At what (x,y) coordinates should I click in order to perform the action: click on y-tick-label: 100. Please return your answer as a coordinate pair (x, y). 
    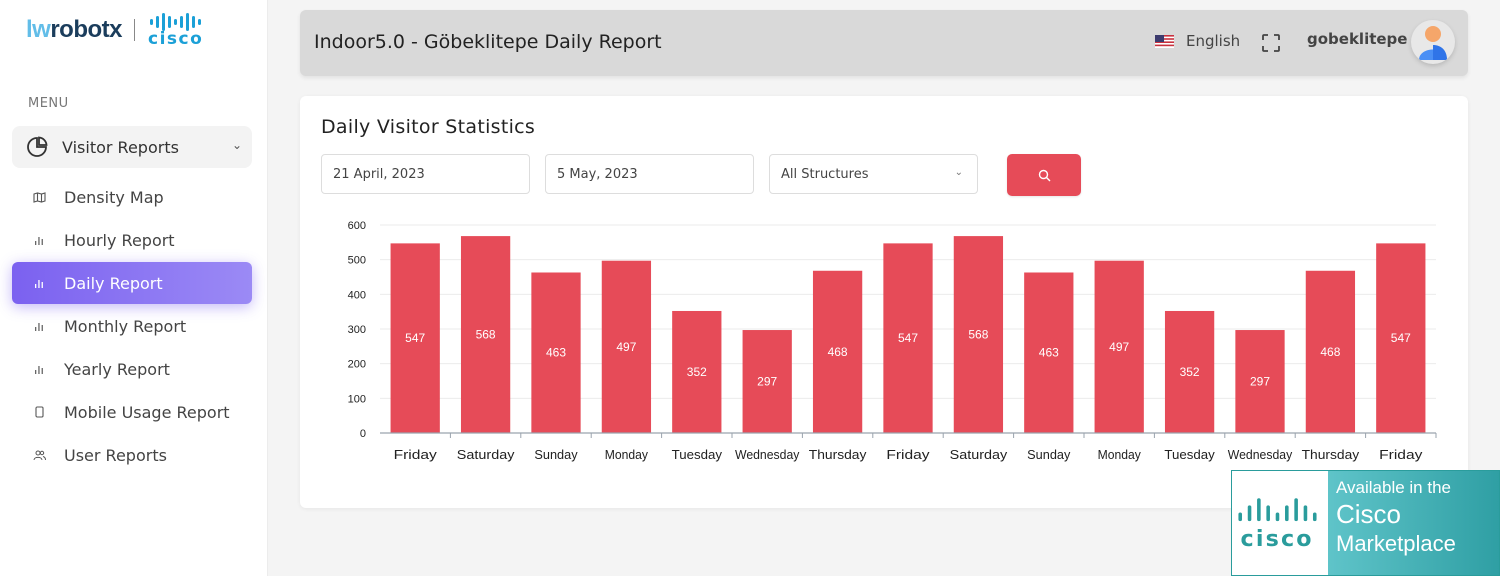
    Looking at the image, I should click on (357, 399).